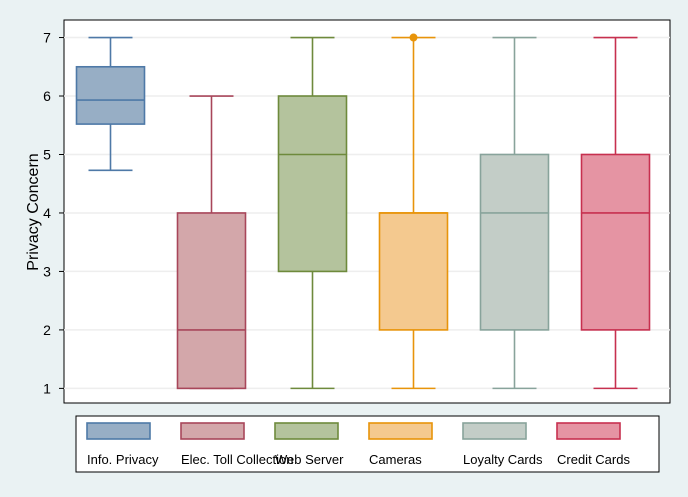  I want to click on y-tick-label-2: 2, so click(47, 330).